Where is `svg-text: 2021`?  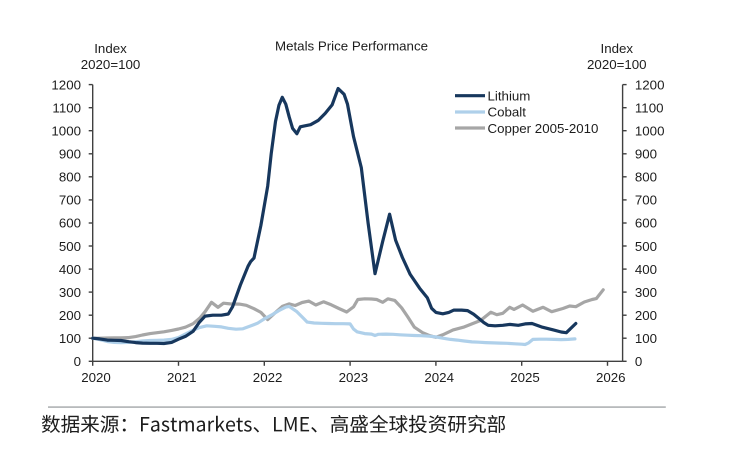 svg-text: 2021 is located at coordinates (182, 377).